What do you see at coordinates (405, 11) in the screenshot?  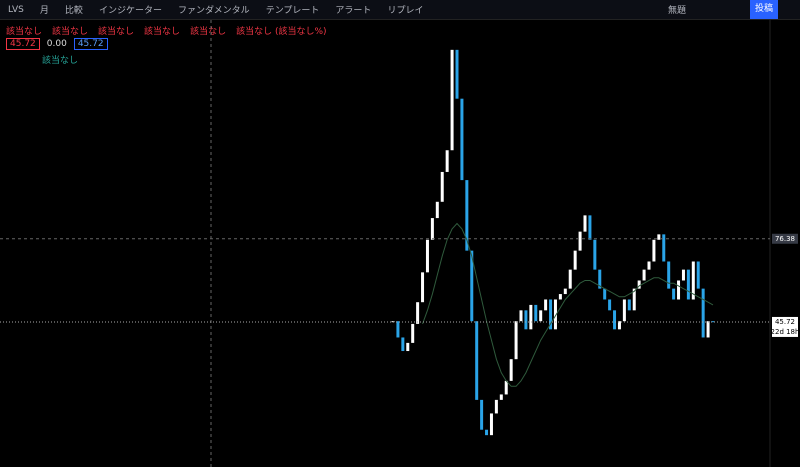 I see `tool: リプレイ` at bounding box center [405, 11].